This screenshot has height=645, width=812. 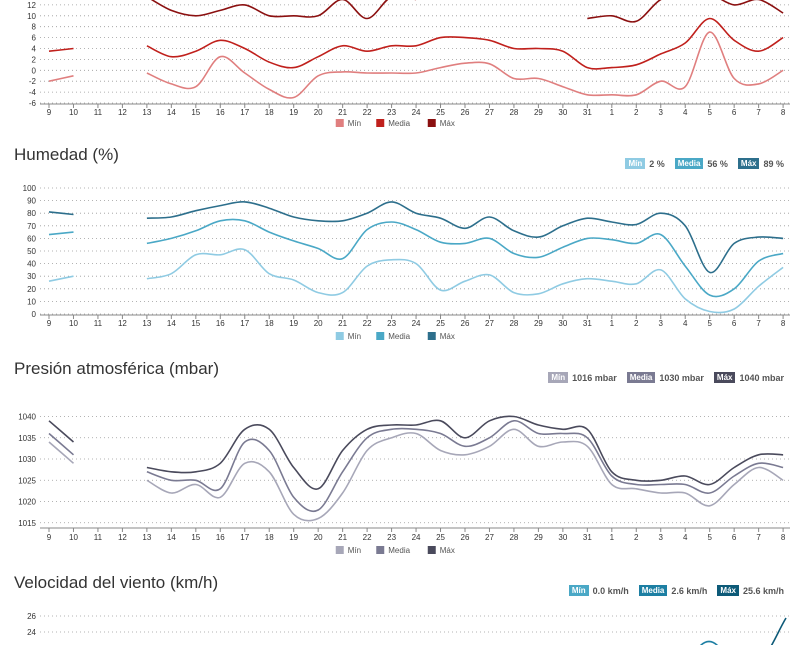 What do you see at coordinates (34, 70) in the screenshot?
I see `y-tick-label: 0` at bounding box center [34, 70].